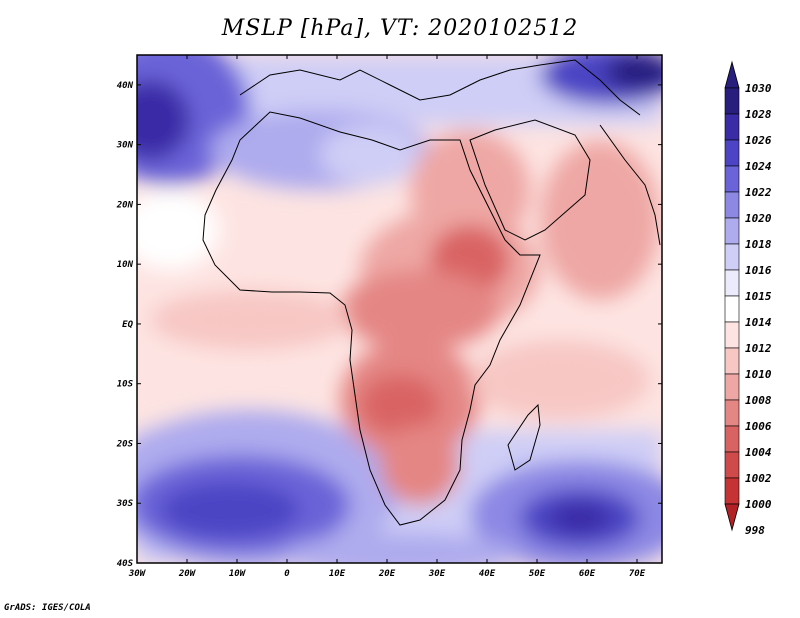 The image size is (800, 618). What do you see at coordinates (440, 87) in the screenshot?
I see `europe-coastline` at bounding box center [440, 87].